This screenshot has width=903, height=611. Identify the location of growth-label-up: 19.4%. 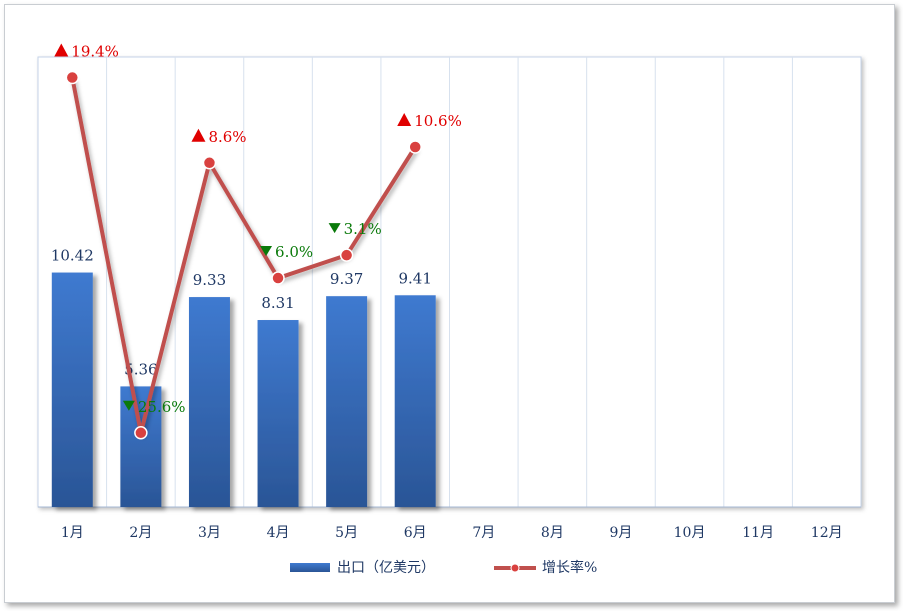
(86, 52).